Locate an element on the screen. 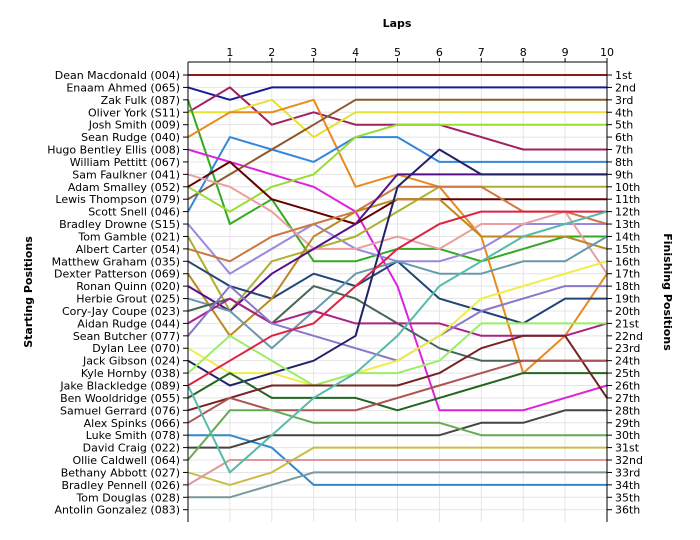 This screenshot has height=540, width=700. starting-position-label: David Craig (022) is located at coordinates (131, 448).